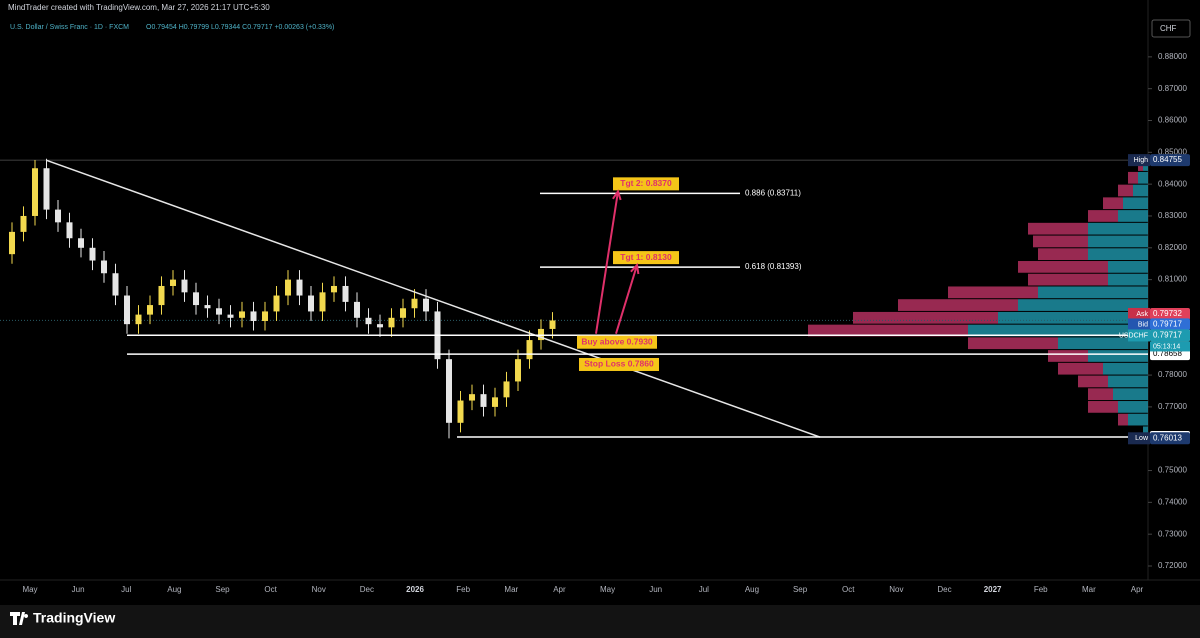 The height and width of the screenshot is (638, 1200). I want to click on y-tick-label: 0.84000, so click(1172, 183).